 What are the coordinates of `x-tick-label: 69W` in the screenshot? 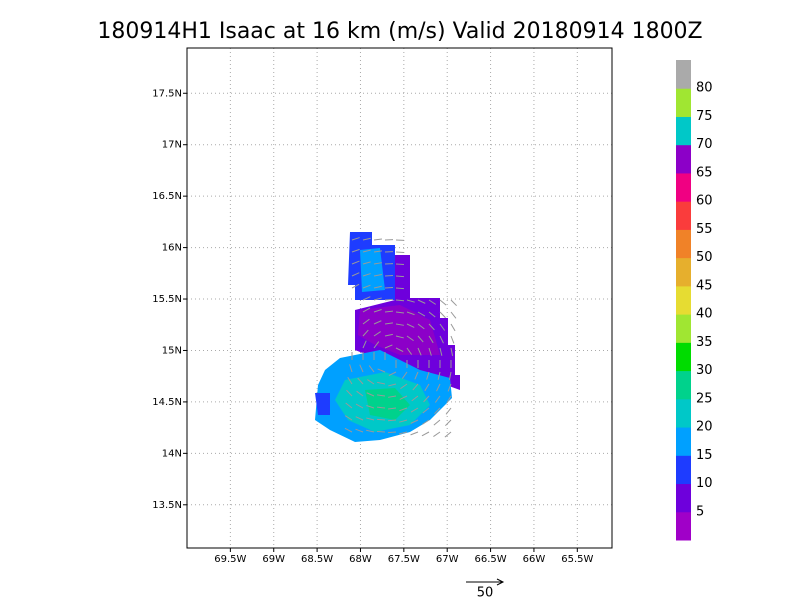 It's located at (273, 559).